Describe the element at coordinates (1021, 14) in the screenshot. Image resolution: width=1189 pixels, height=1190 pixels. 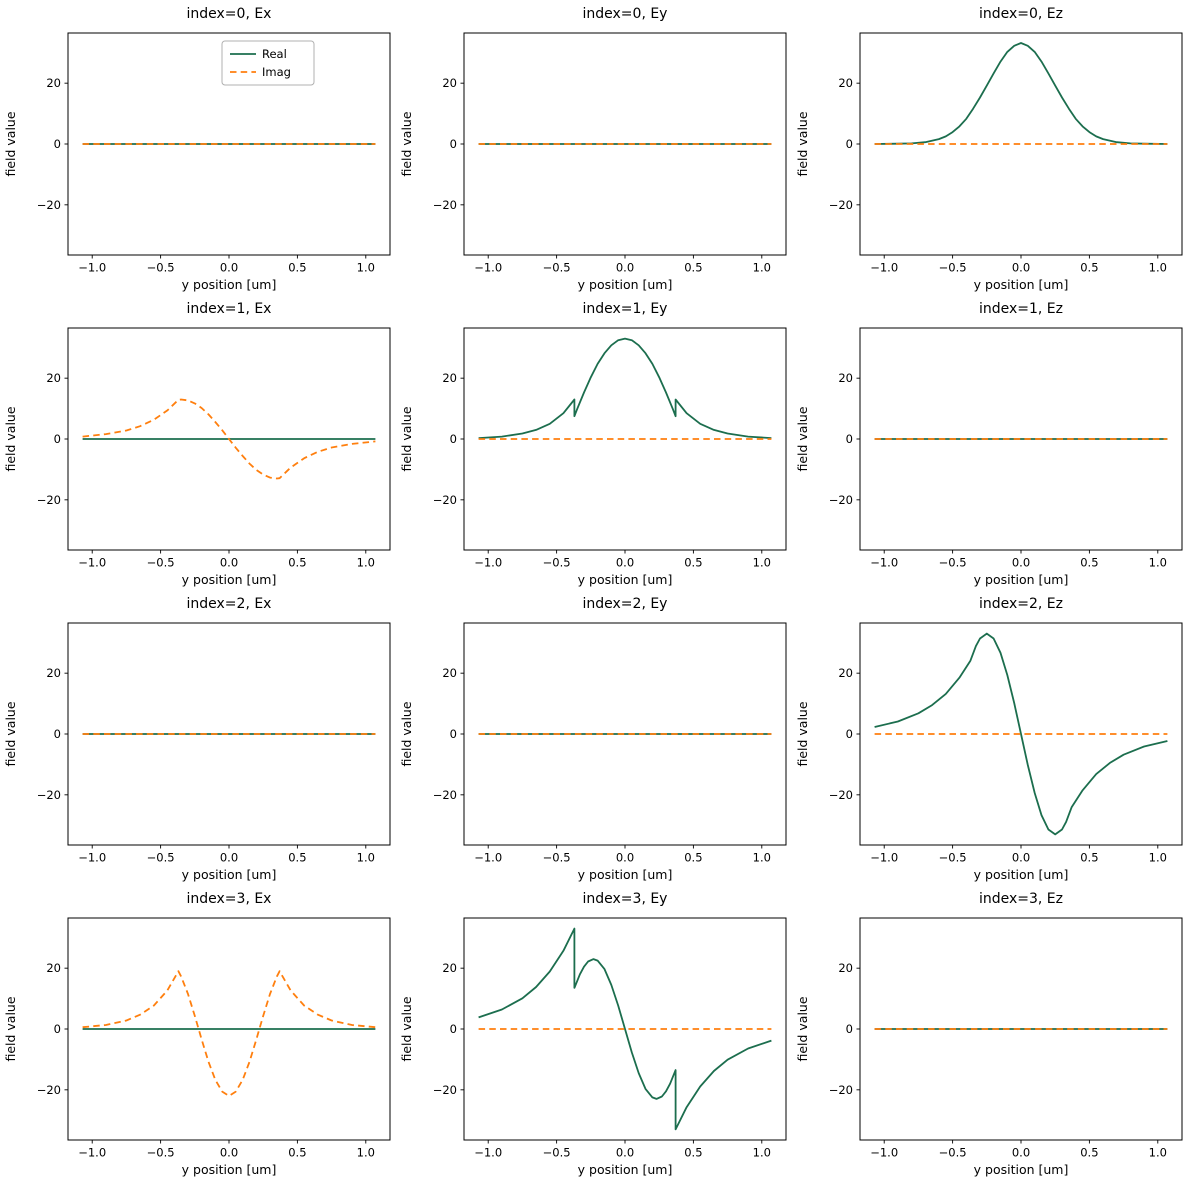
I see `plot-title-index0-ez: index=0, Ez` at that location.